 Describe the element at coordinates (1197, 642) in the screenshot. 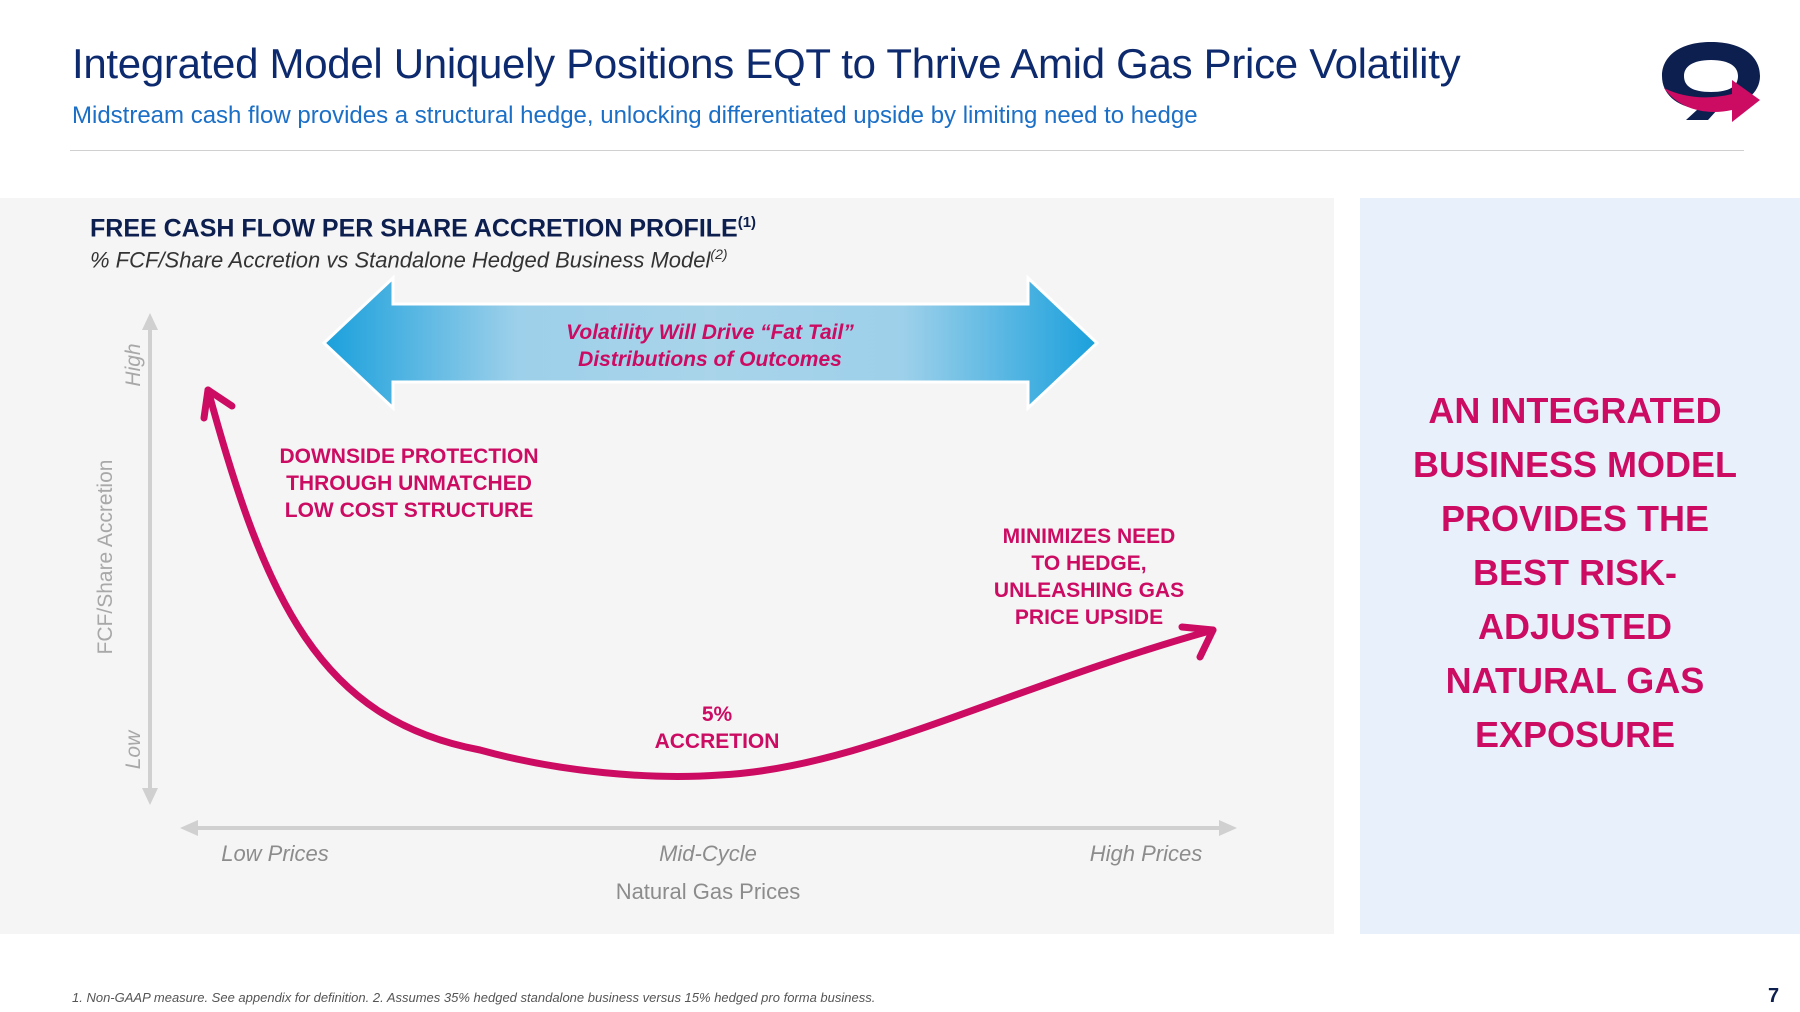

I see `curve-arrowhead-right` at that location.